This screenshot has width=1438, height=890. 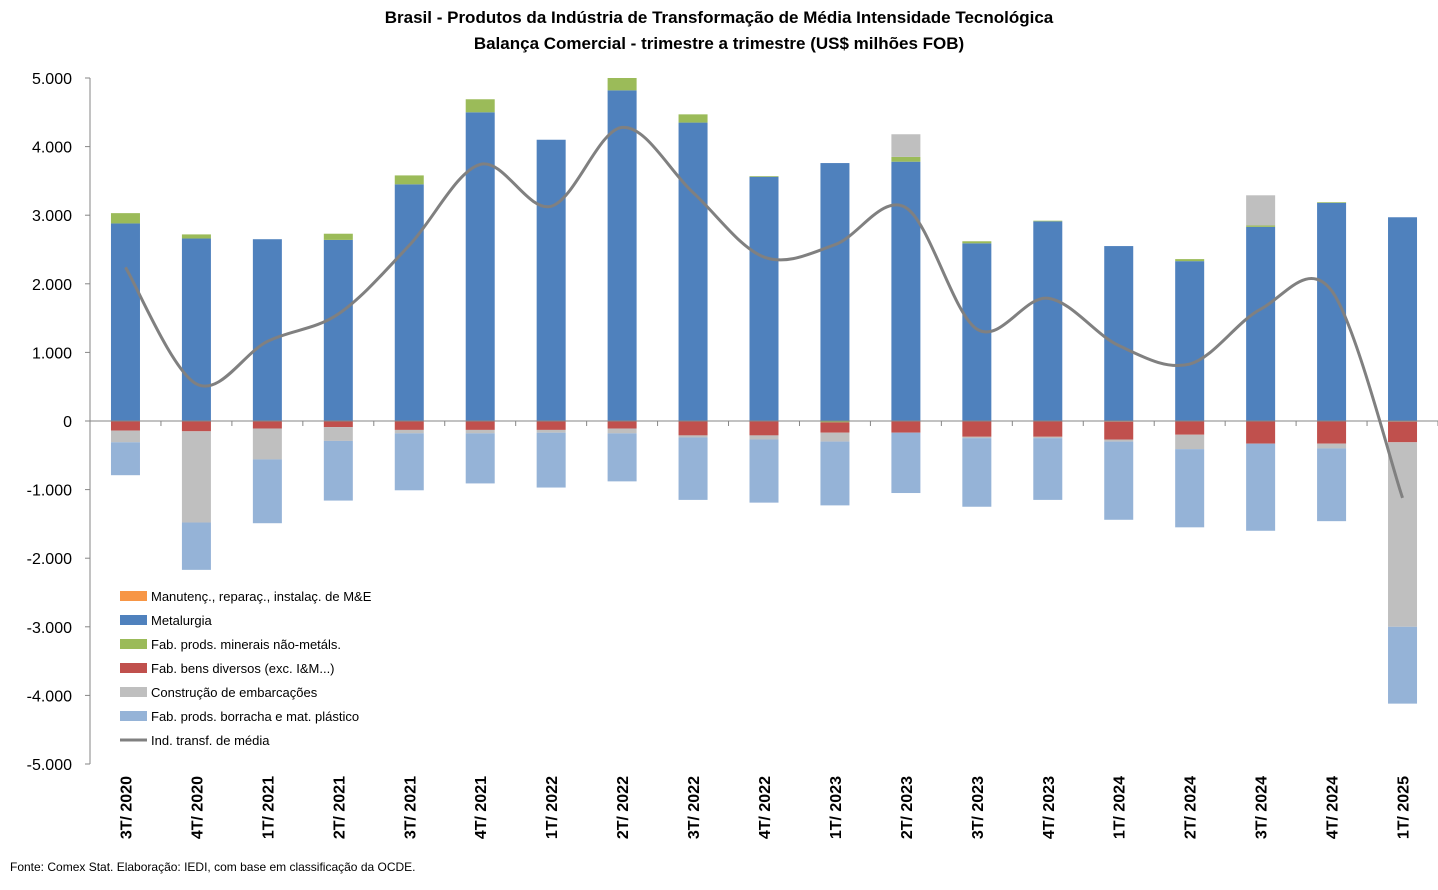 What do you see at coordinates (197, 807) in the screenshot?
I see `x-tick-label: 4T/ 2020` at bounding box center [197, 807].